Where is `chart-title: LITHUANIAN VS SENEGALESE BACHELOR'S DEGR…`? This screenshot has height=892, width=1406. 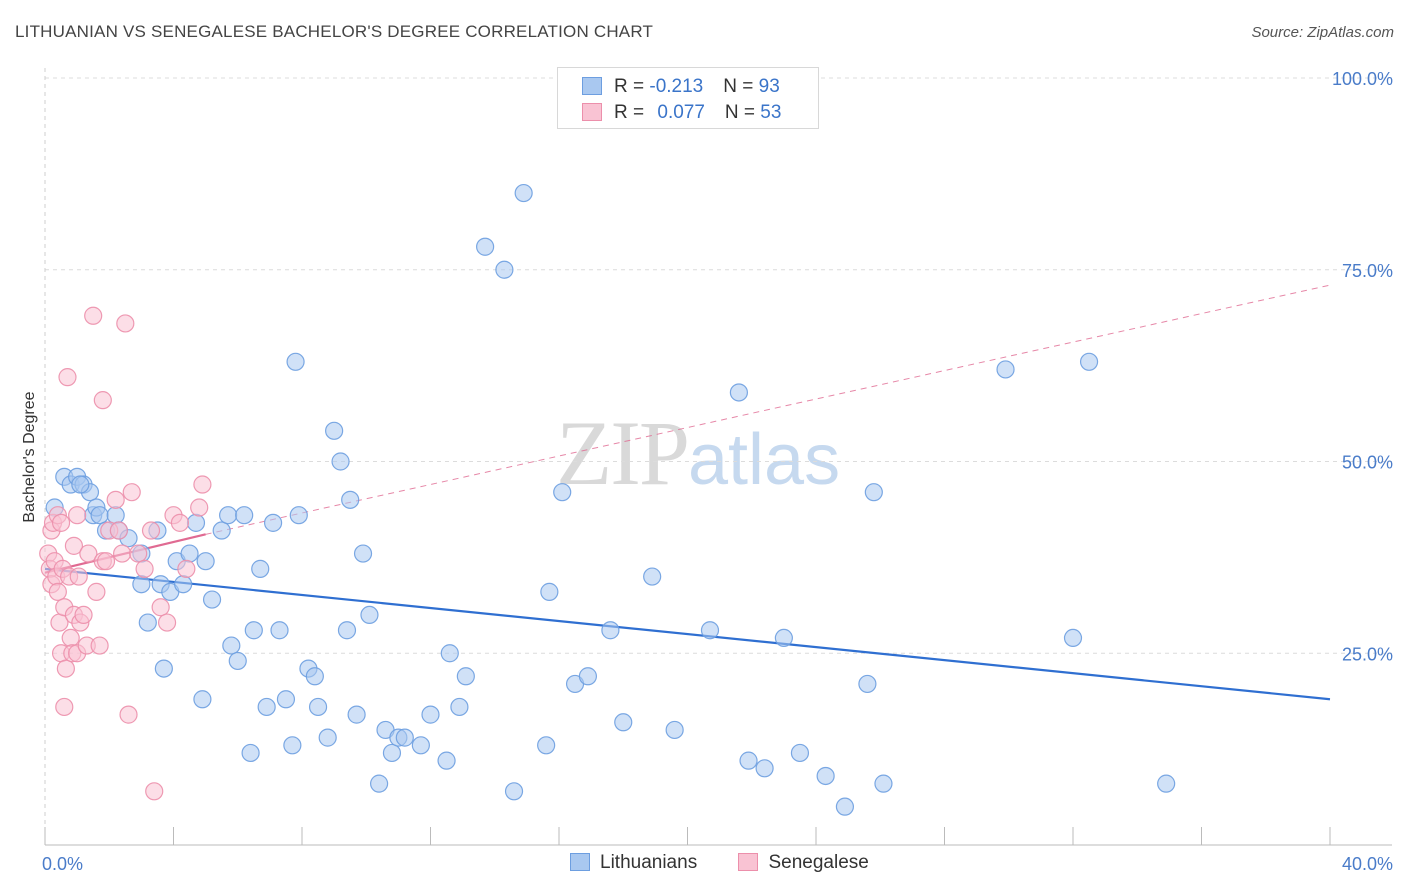 chart-title: LITHUANIAN VS SENEGALESE BACHELOR'S DEGR… is located at coordinates (334, 31).